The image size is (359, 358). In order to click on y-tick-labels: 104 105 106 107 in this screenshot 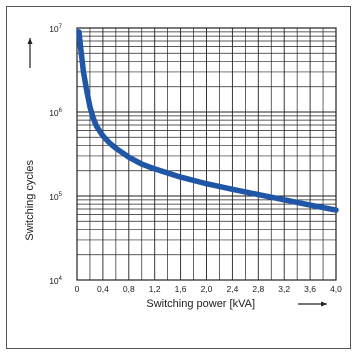, I will do `click(55, 155)`.